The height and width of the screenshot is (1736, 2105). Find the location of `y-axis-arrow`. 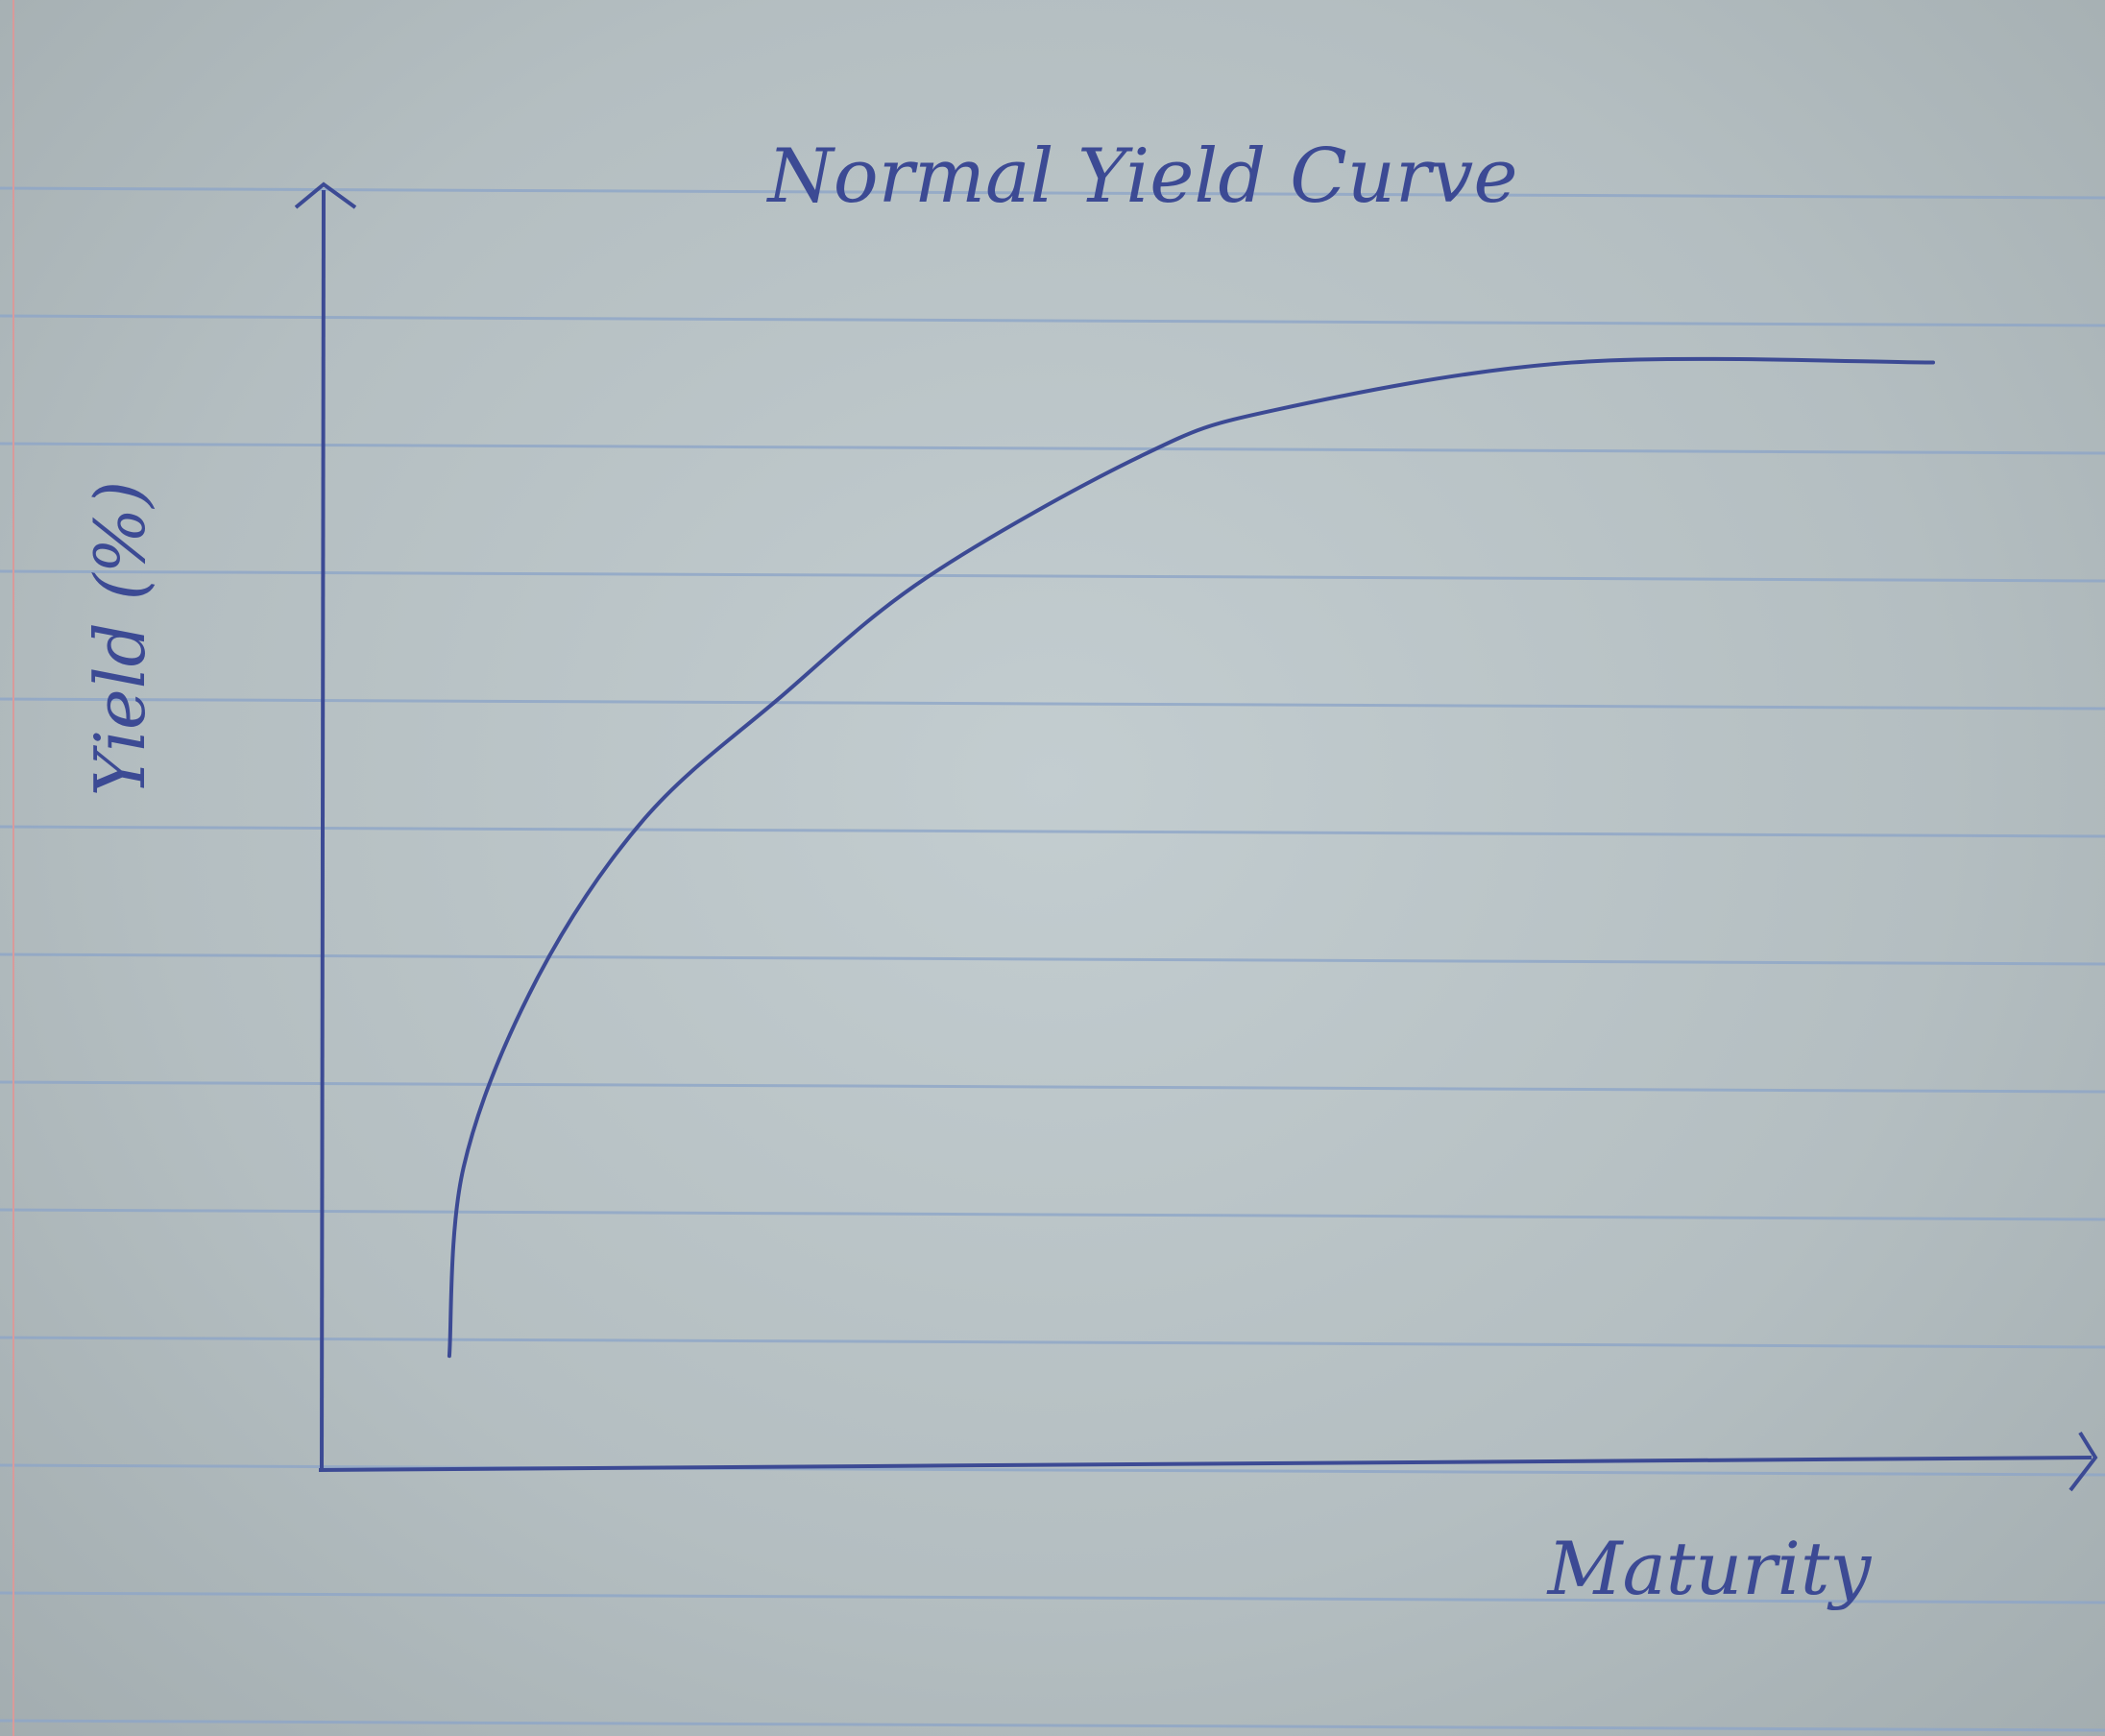

y-axis-arrow is located at coordinates (325, 195).